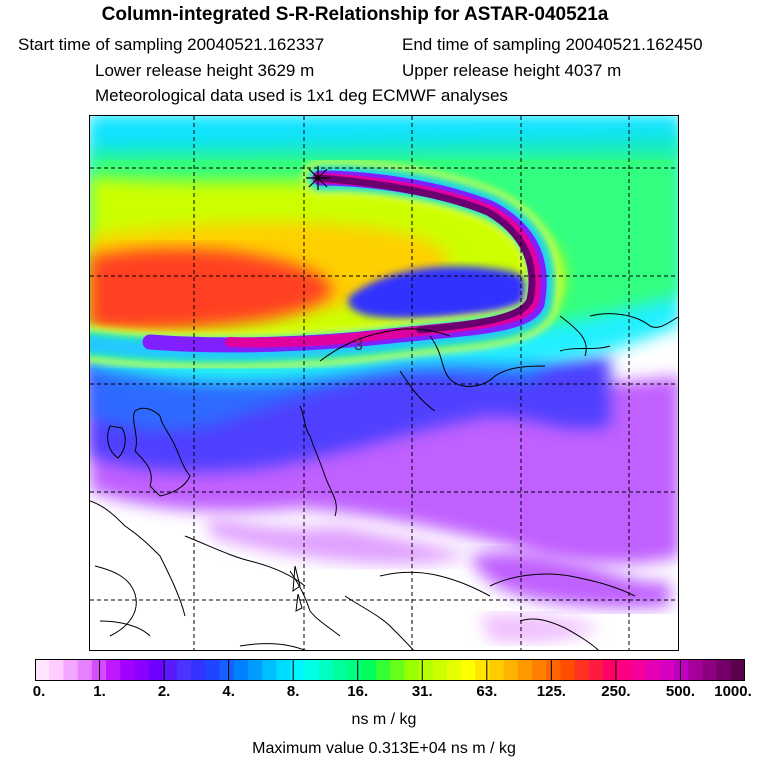 Image resolution: width=768 pixels, height=768 pixels. What do you see at coordinates (171, 44) in the screenshot?
I see `start-time-label: Start time of sampling 20040521.162337` at bounding box center [171, 44].